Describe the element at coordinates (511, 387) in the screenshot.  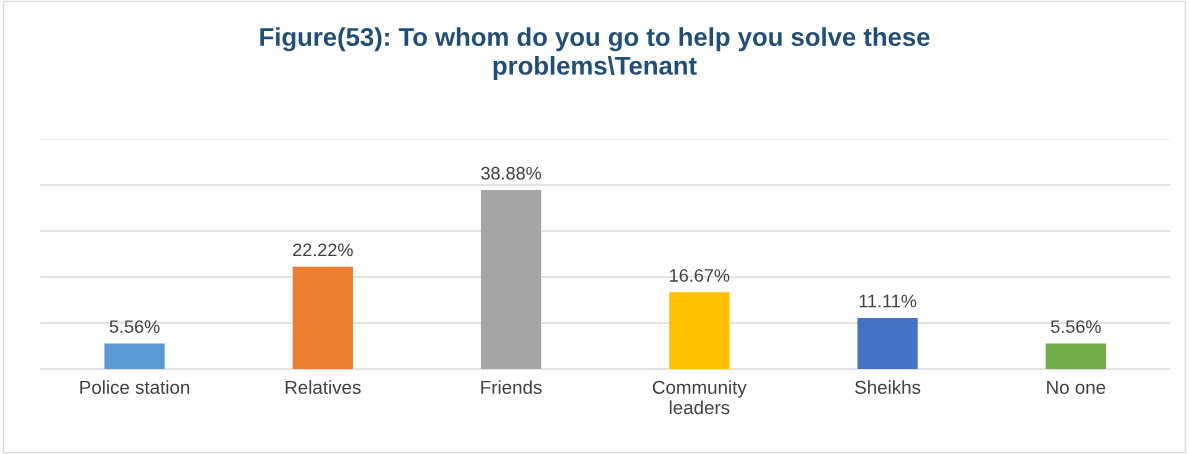
I see `x-tick-label: Friends` at that location.